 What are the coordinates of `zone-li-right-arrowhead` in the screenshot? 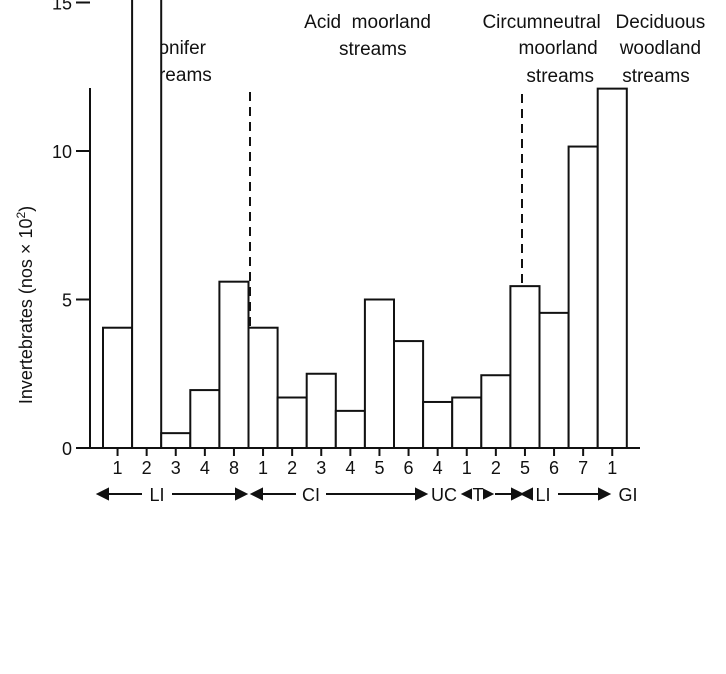 It's located at (242, 494).